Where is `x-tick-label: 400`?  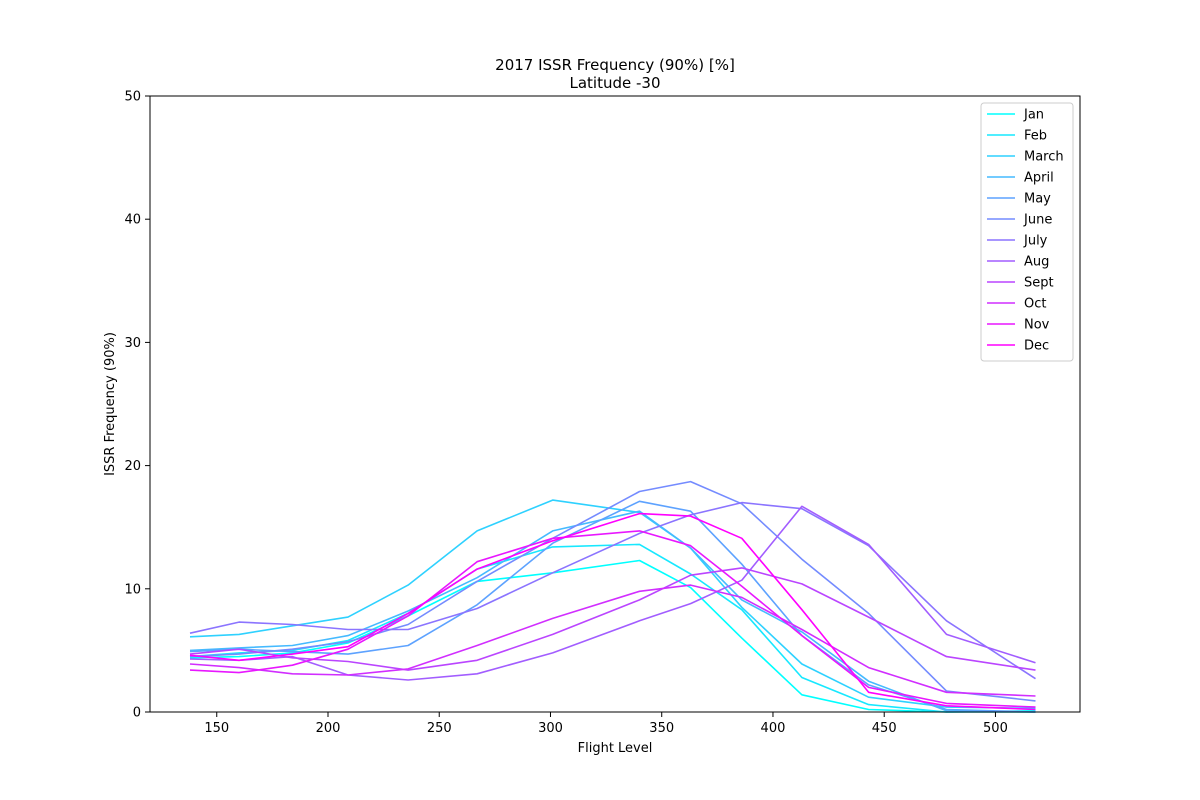
x-tick-label: 400 is located at coordinates (773, 728).